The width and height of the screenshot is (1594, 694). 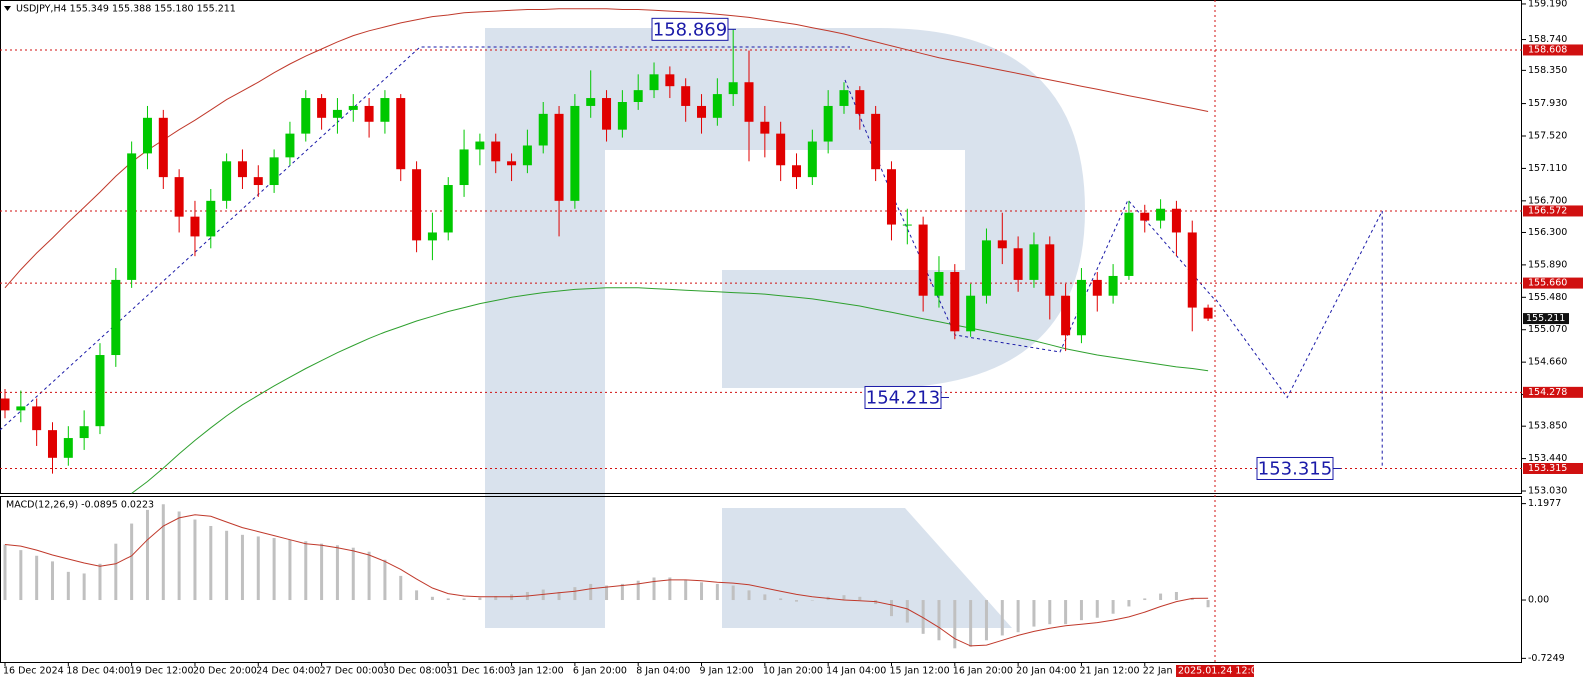 What do you see at coordinates (1295, 468) in the screenshot?
I see `annotation-label: 153.315` at bounding box center [1295, 468].